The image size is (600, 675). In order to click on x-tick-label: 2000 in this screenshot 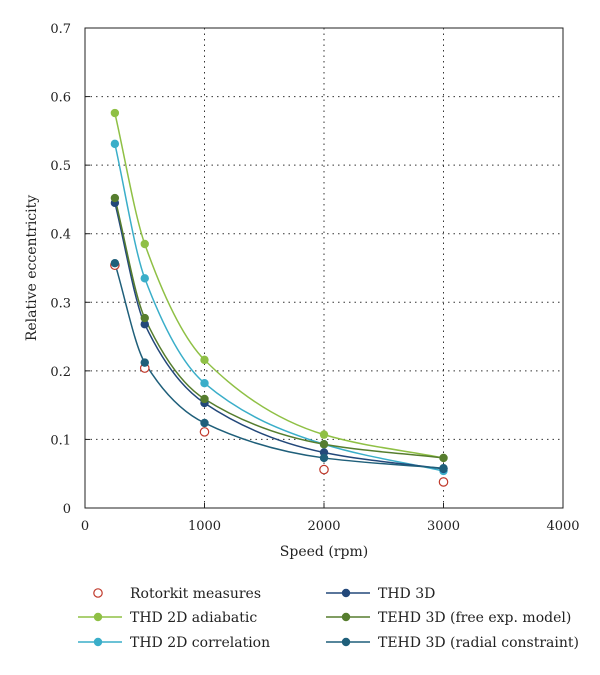, I will do `click(323, 526)`.